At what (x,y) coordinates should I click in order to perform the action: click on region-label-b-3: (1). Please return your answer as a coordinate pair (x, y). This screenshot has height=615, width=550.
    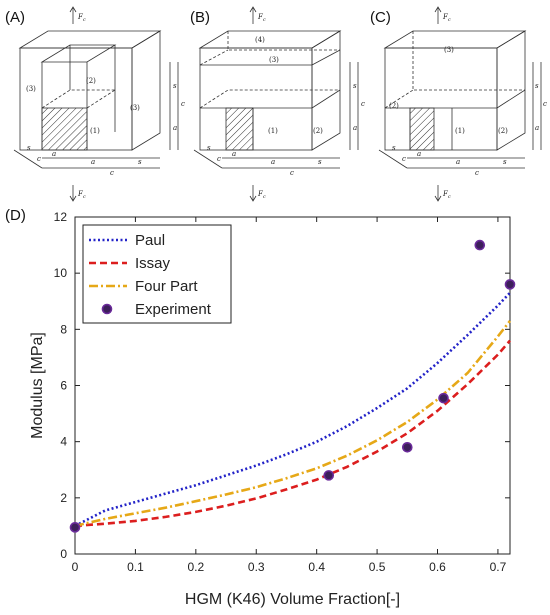
    Looking at the image, I should click on (273, 131).